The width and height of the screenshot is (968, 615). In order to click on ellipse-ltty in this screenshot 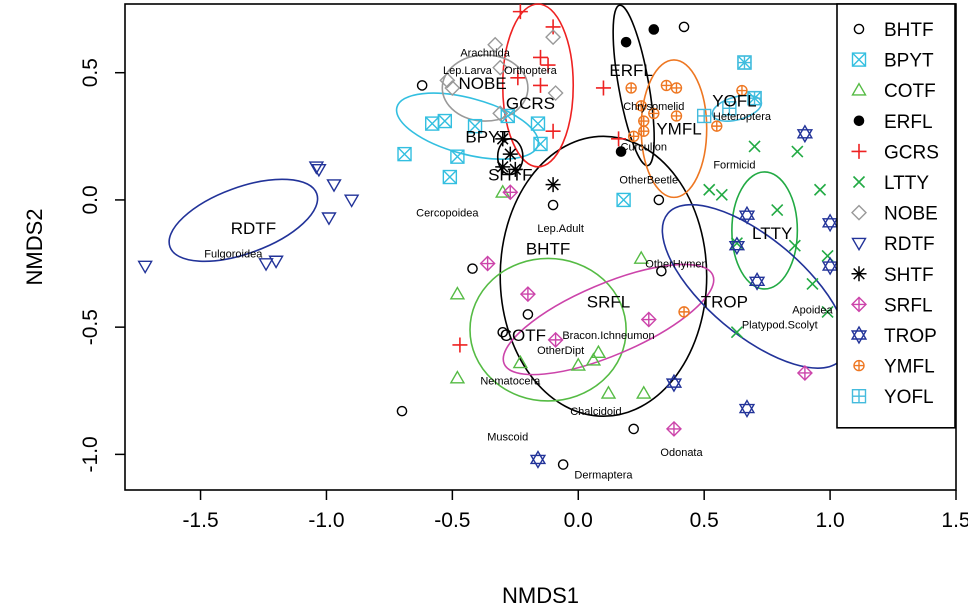, I will do `click(765, 230)`.